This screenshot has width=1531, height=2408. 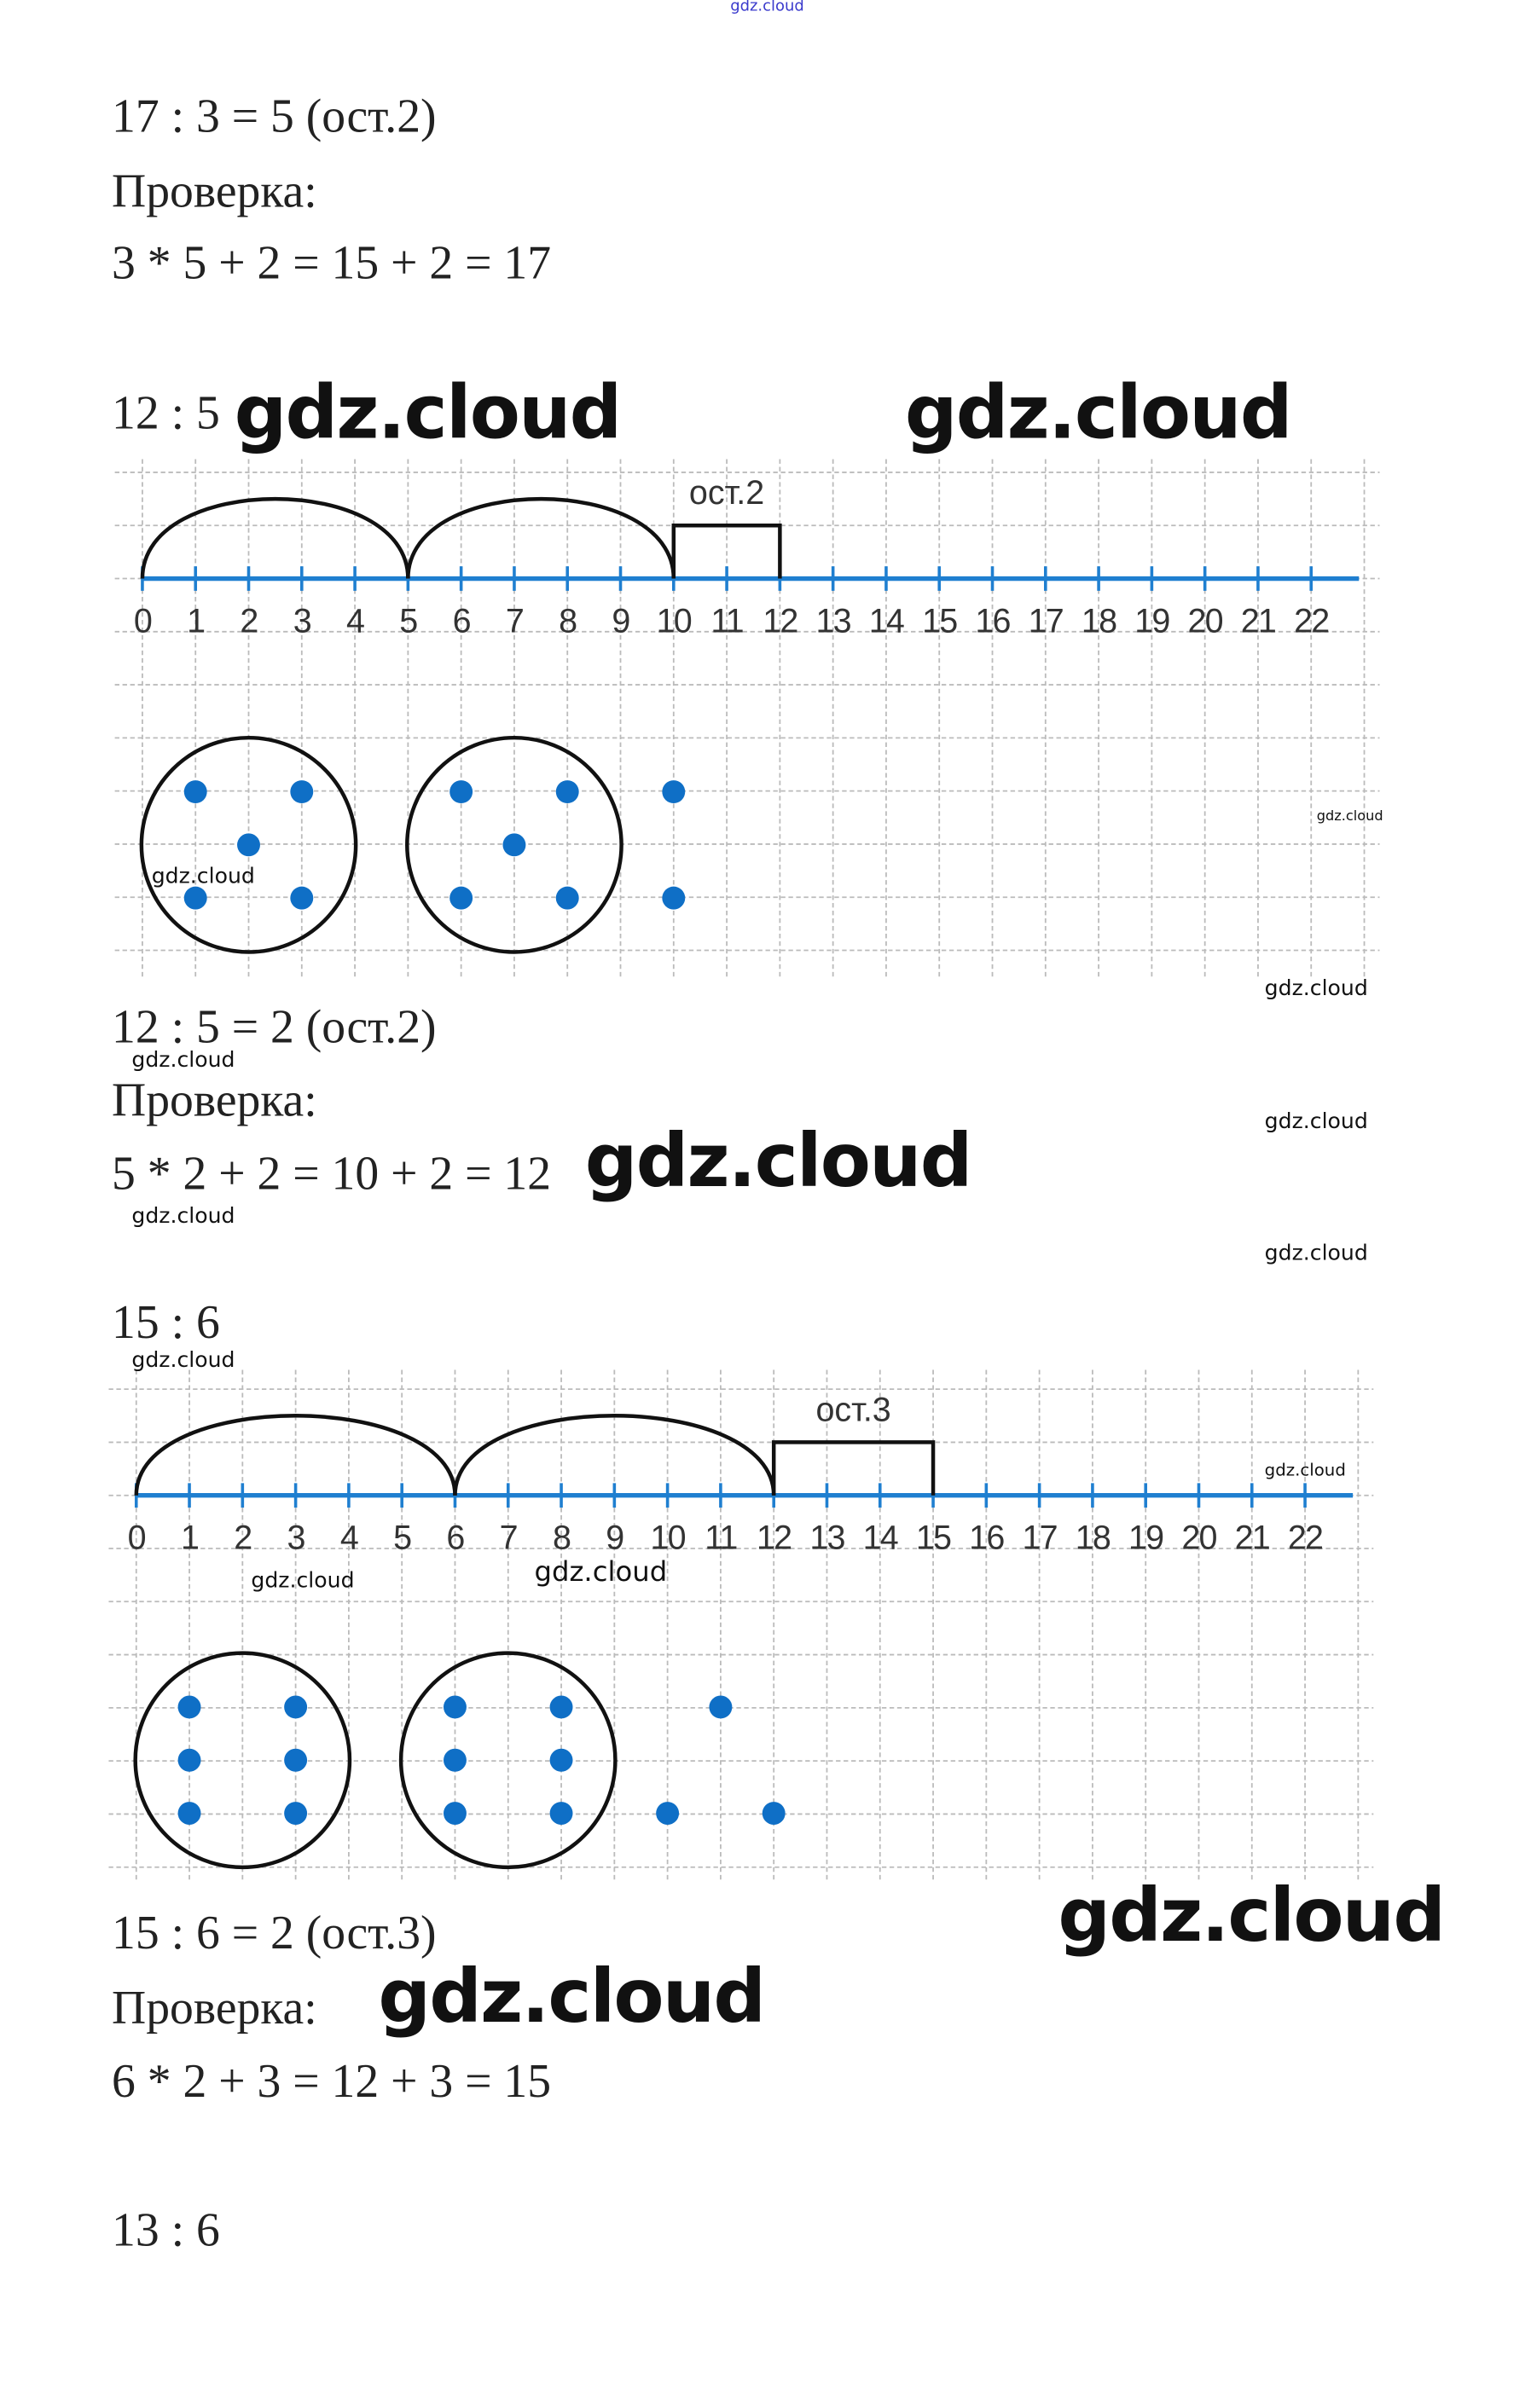 What do you see at coordinates (332, 2080) in the screenshot?
I see `problem3-check: 6 * 2 + 3 = 12 + 3 = 15` at bounding box center [332, 2080].